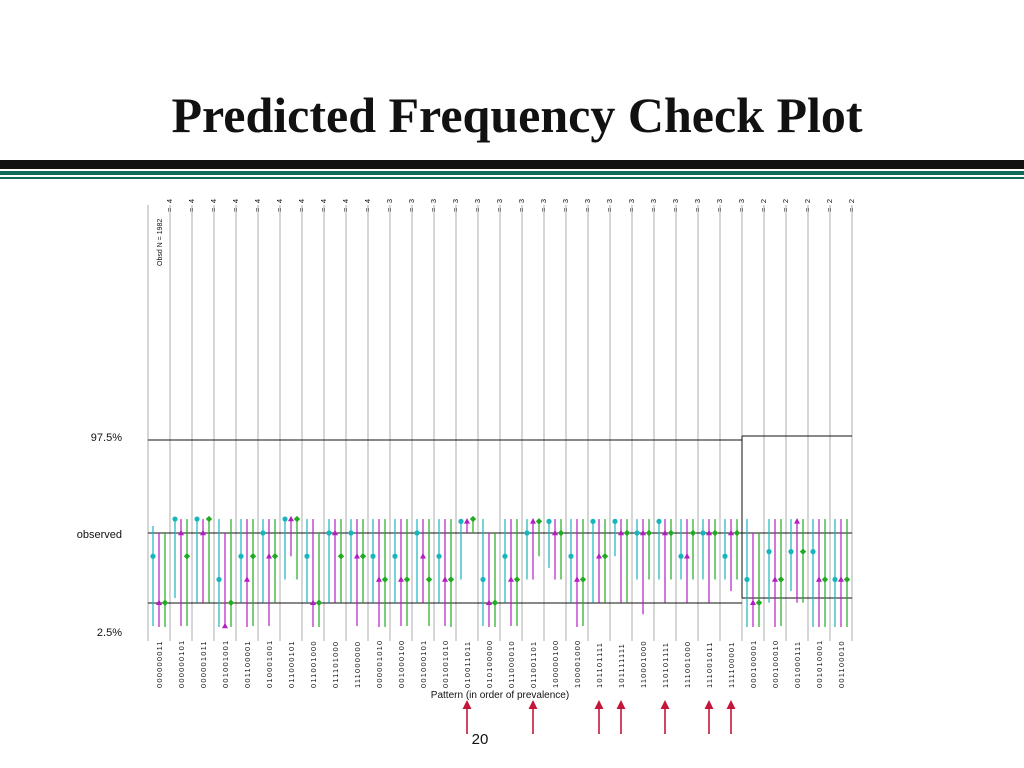 This screenshot has height=768, width=1024. Describe the element at coordinates (291, 664) in the screenshot. I see `pattern-tick-label: 011000101` at that location.